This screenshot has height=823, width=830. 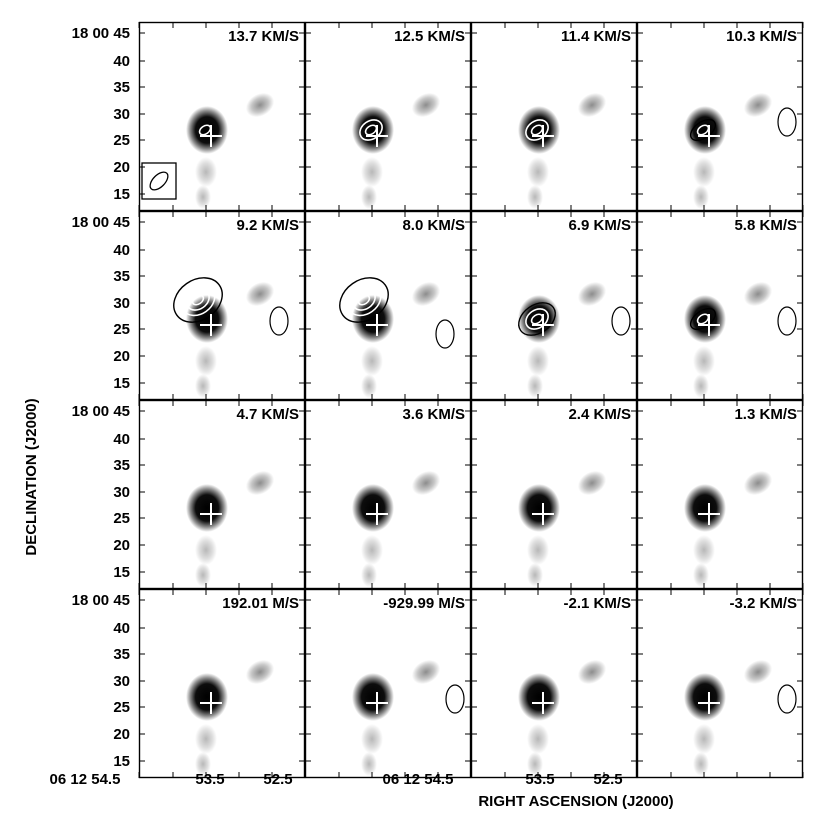 I want to click on velocity-label: 5.8 KM/S, so click(x=765, y=225).